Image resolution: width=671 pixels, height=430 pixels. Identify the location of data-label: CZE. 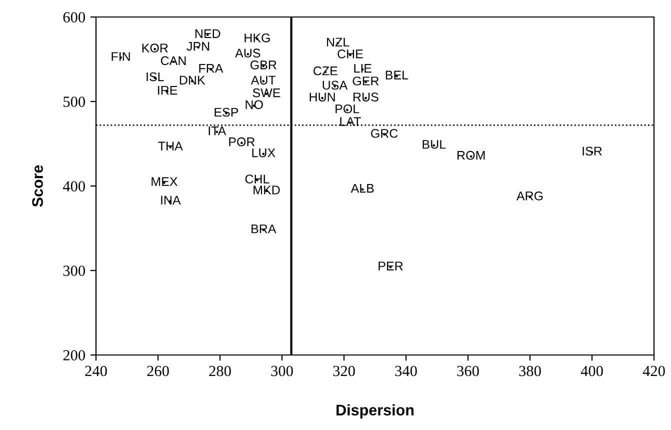
(326, 71).